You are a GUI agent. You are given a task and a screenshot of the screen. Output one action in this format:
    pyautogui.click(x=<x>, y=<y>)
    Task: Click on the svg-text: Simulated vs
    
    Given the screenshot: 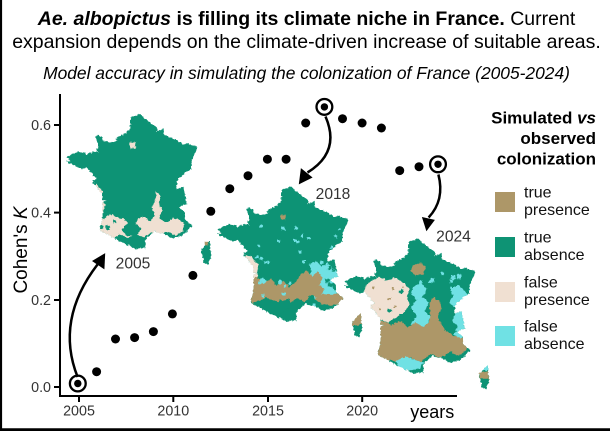 What is the action you would take?
    pyautogui.click(x=543, y=118)
    